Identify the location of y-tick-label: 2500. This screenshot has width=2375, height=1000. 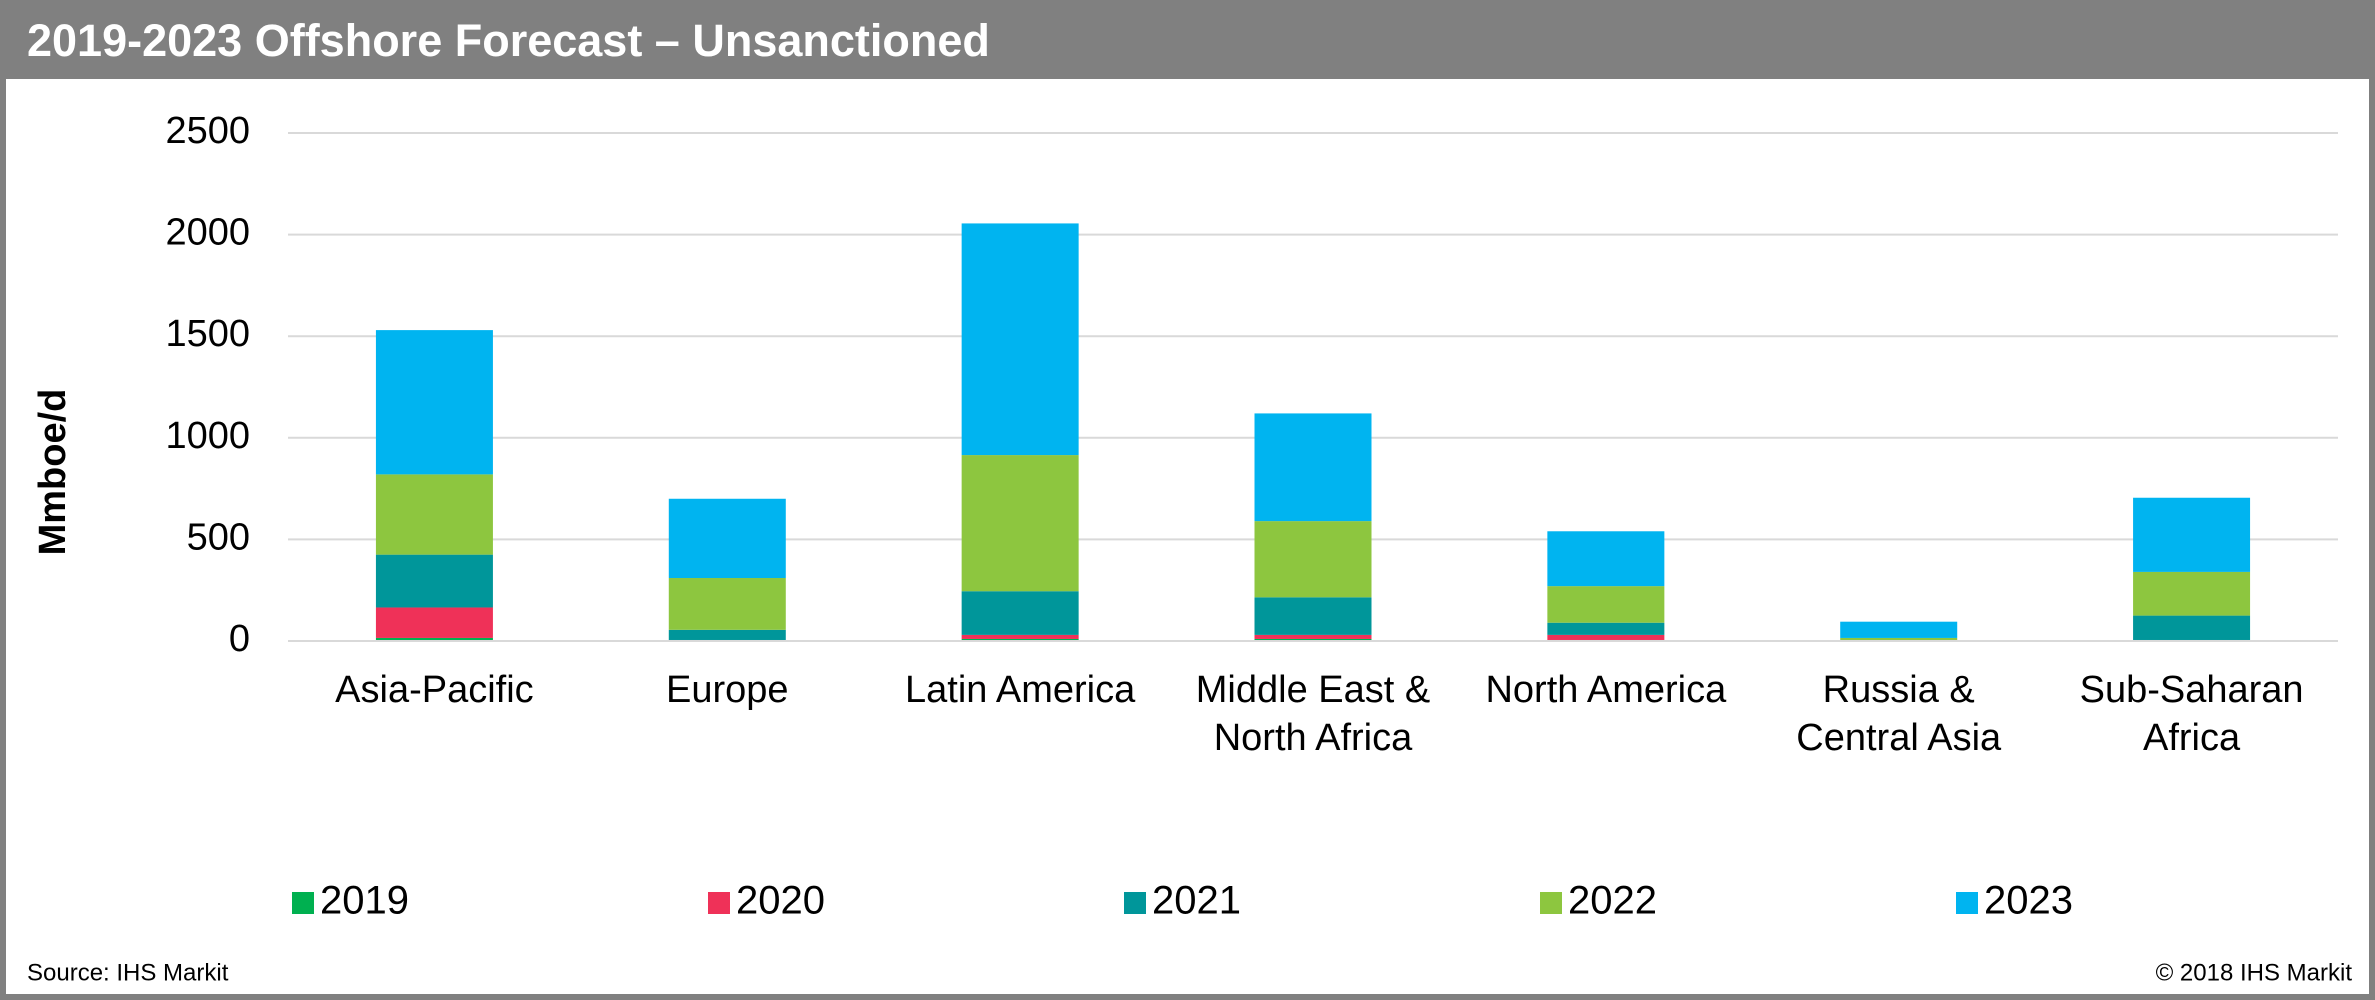
(207, 131).